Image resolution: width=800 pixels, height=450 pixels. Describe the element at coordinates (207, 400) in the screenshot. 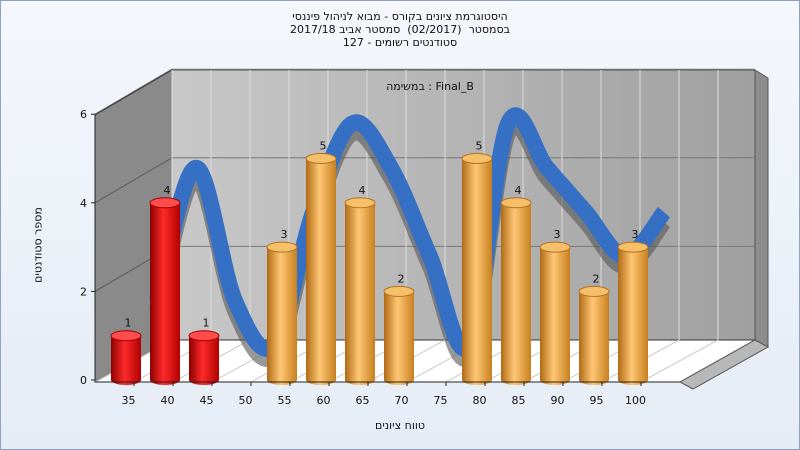

I see `x-tick-label: 45` at that location.